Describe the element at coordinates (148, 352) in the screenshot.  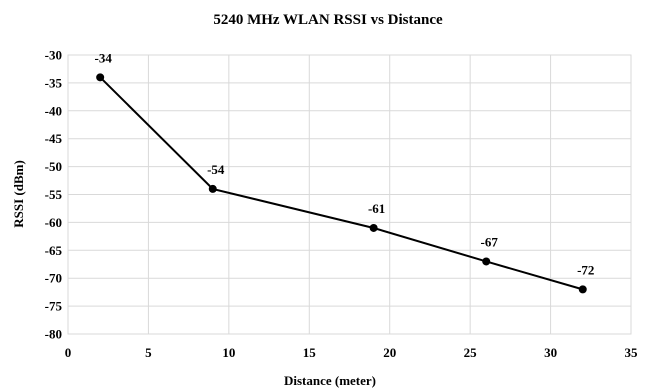
I see `x-tick-label: 5` at that location.